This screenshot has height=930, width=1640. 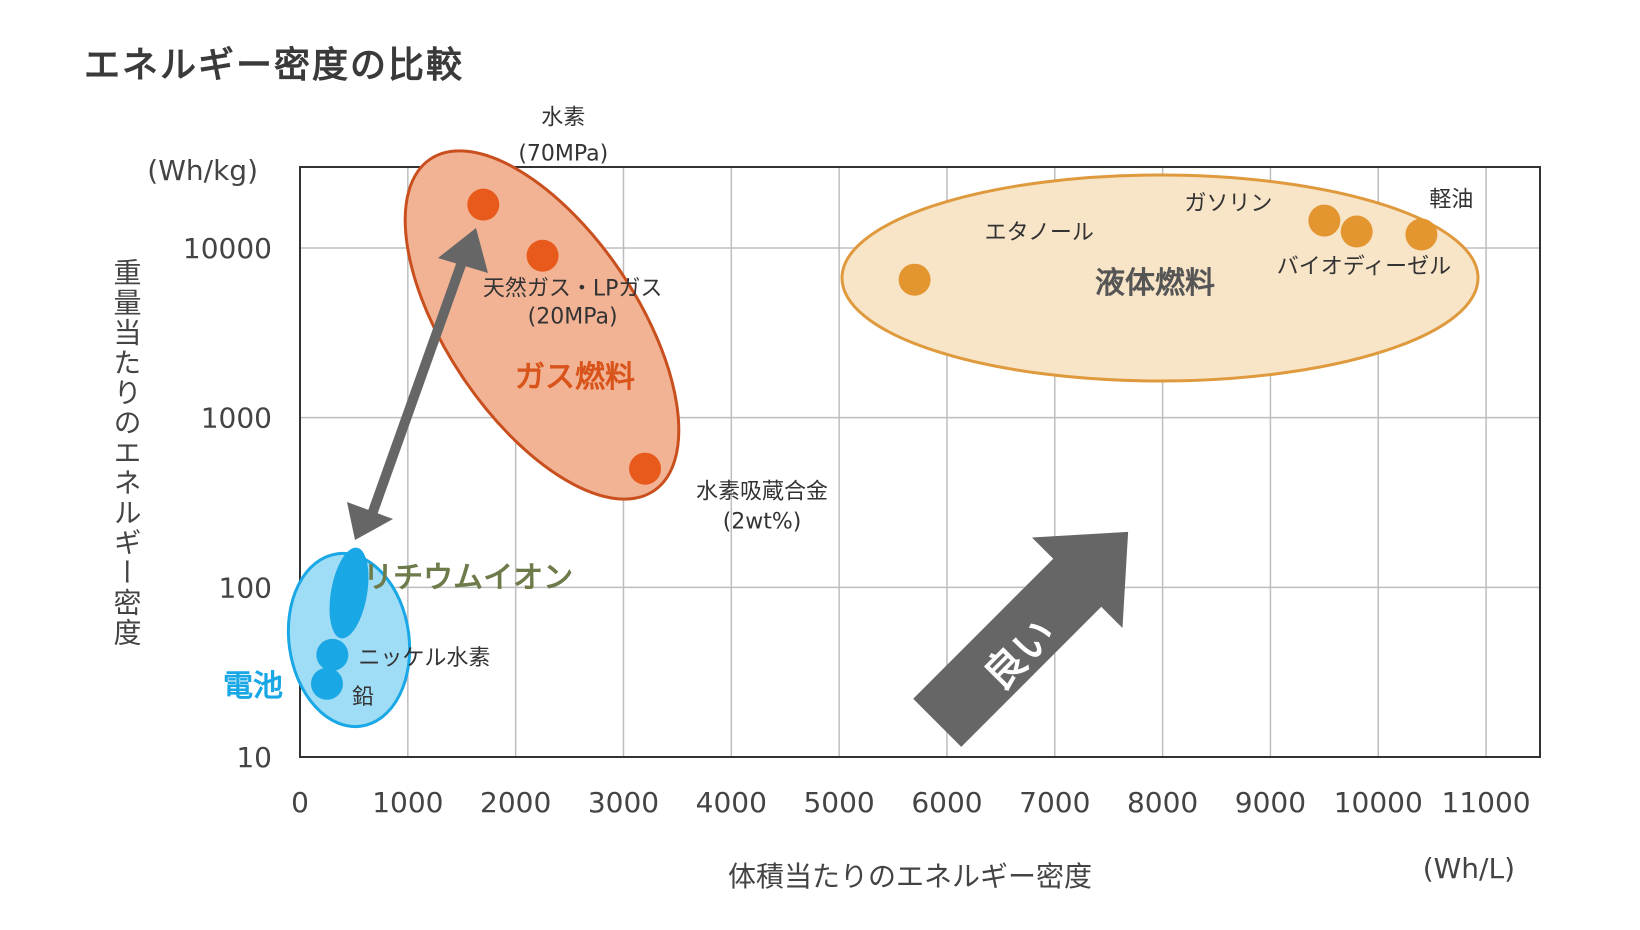 What do you see at coordinates (300, 802) in the screenshot?
I see `x-tick-label: 0` at bounding box center [300, 802].